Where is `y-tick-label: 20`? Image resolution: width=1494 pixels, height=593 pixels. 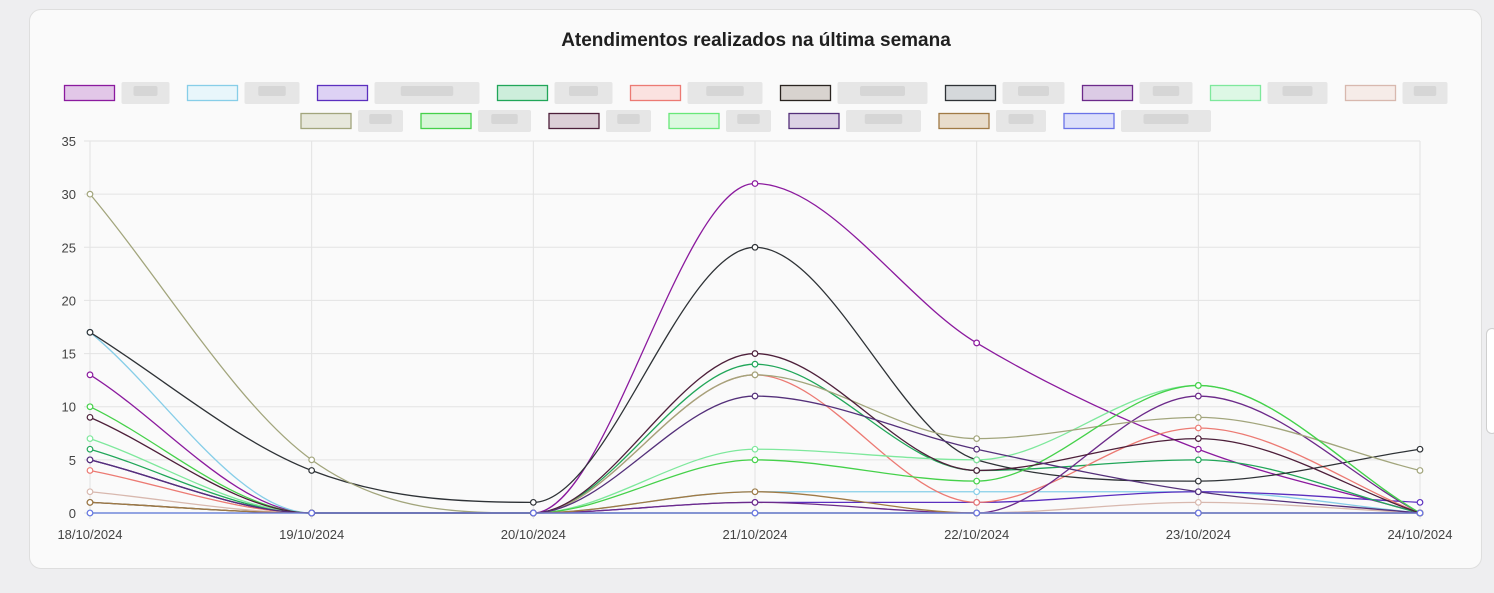
y-tick-label: 20 is located at coordinates (69, 300).